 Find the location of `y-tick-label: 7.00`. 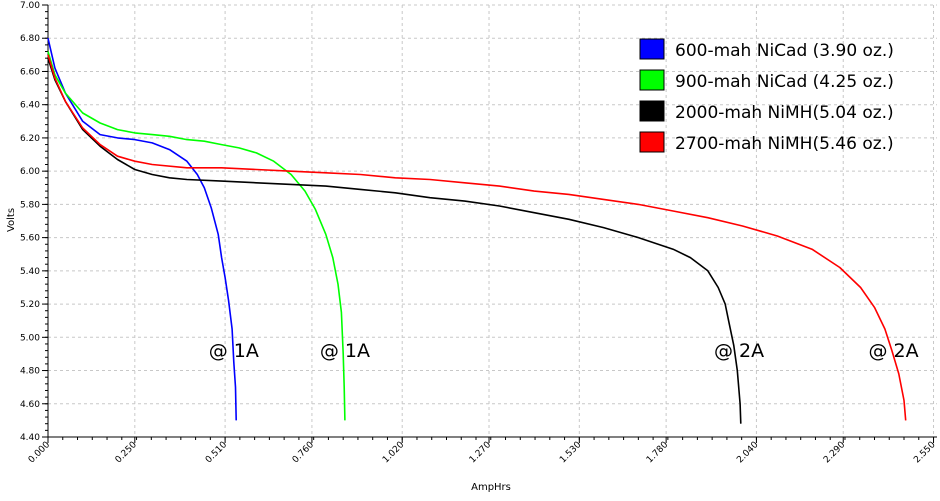

y-tick-label: 7.00 is located at coordinates (30, 6).